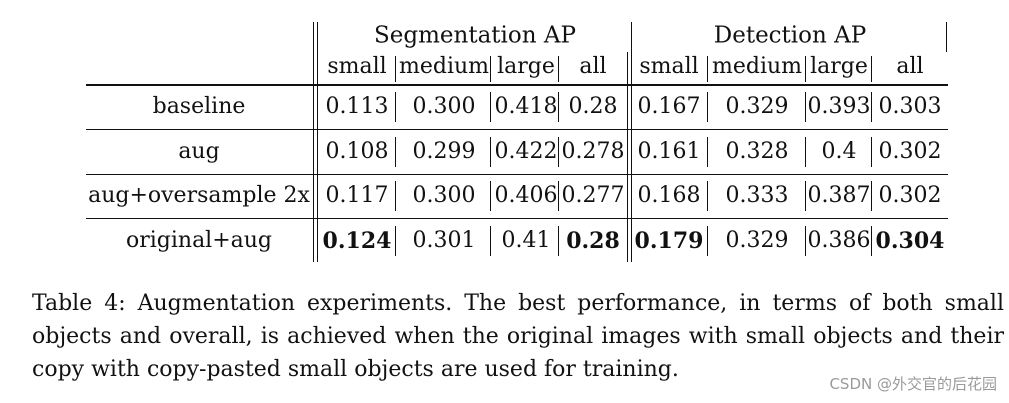 This screenshot has width=1009, height=403. What do you see at coordinates (757, 195) in the screenshot?
I see `table-cell: 0.333` at bounding box center [757, 195].